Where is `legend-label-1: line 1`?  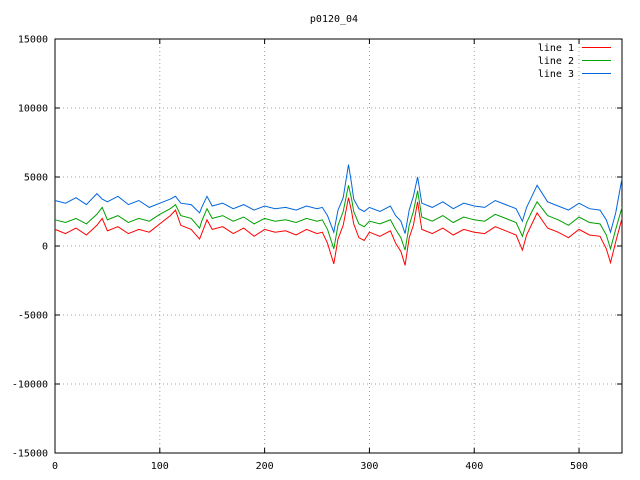 legend-label-1: line 1 is located at coordinates (556, 48).